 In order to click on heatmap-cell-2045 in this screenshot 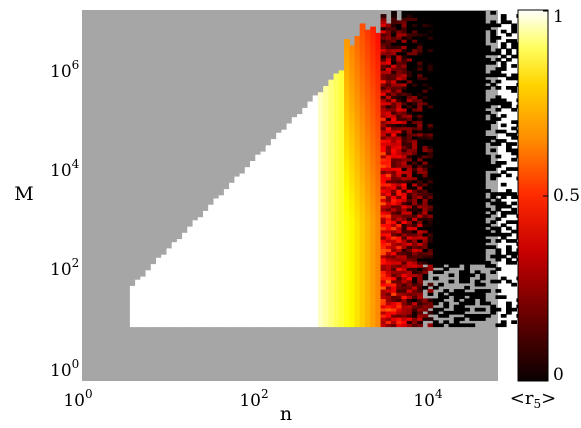, I will do `click(352, 322)`.